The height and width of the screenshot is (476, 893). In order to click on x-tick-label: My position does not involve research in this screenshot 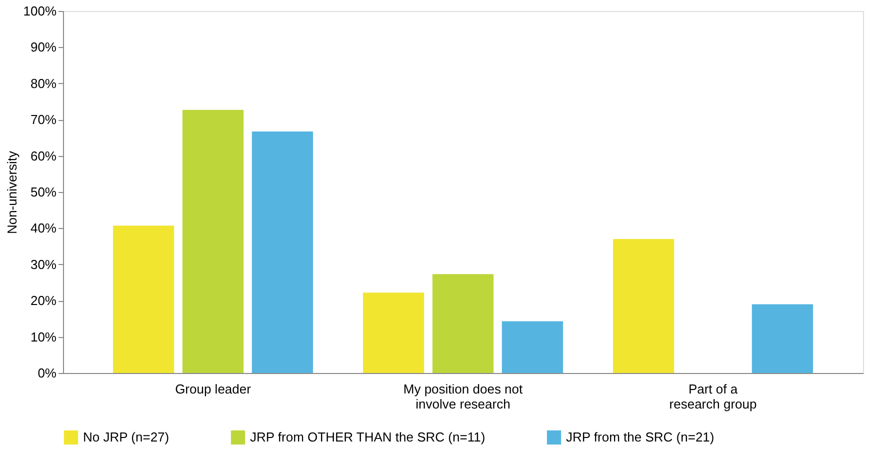, I will do `click(463, 397)`.